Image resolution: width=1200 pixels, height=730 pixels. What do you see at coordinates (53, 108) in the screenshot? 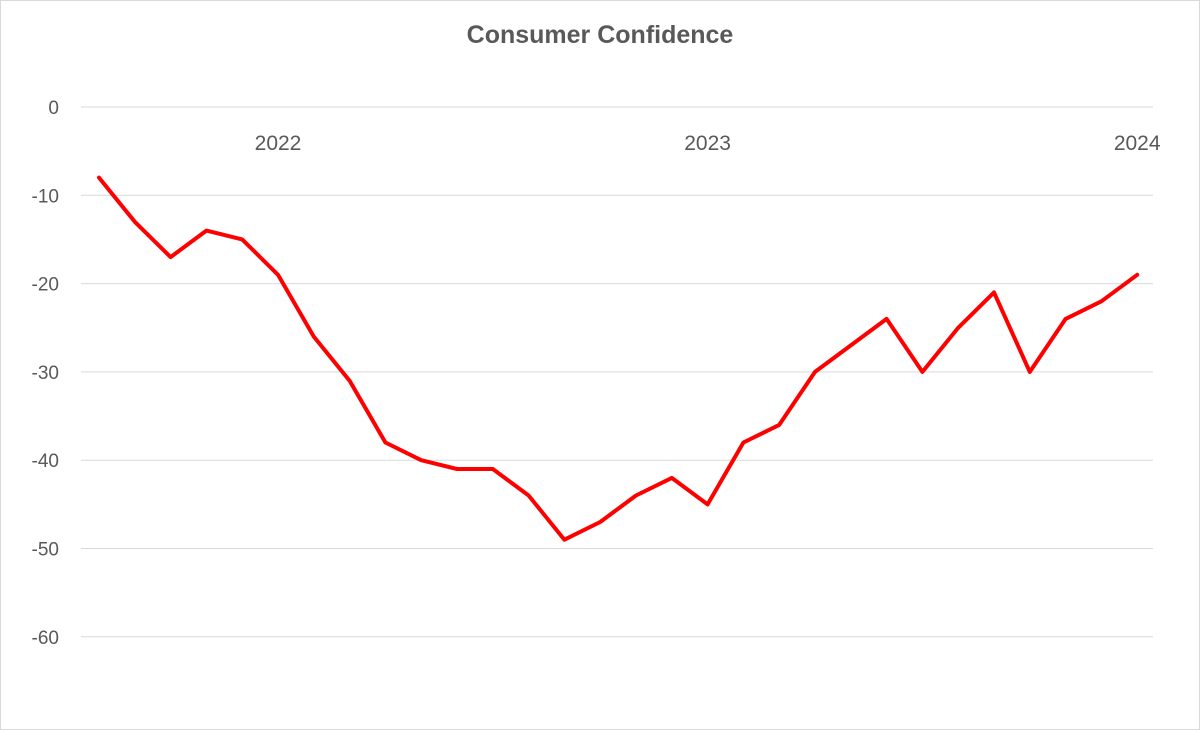
I see `y-tick-label: 0` at bounding box center [53, 108].